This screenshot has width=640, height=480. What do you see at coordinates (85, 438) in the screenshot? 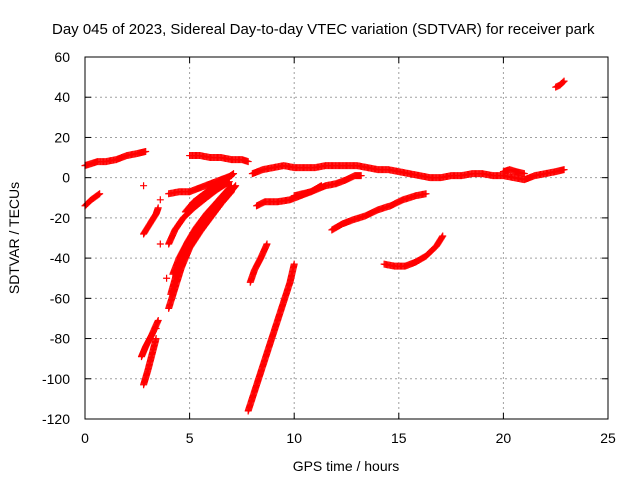
I see `x-tick-label: 0` at bounding box center [85, 438].